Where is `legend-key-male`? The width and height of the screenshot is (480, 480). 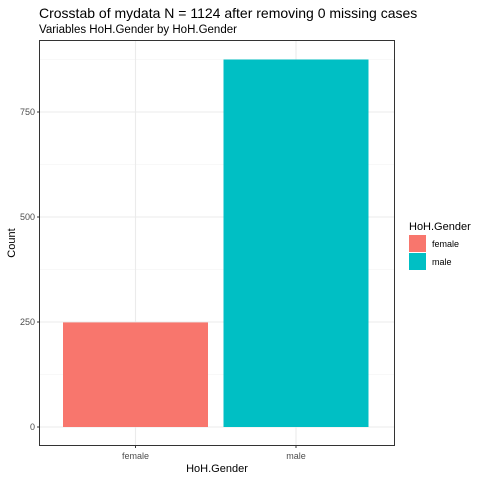 legend-key-male is located at coordinates (417, 261).